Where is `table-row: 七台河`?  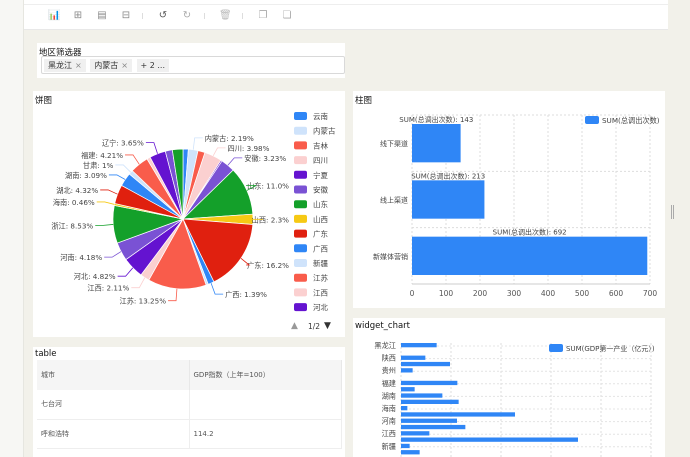
table-row: 七台河 is located at coordinates (189, 405).